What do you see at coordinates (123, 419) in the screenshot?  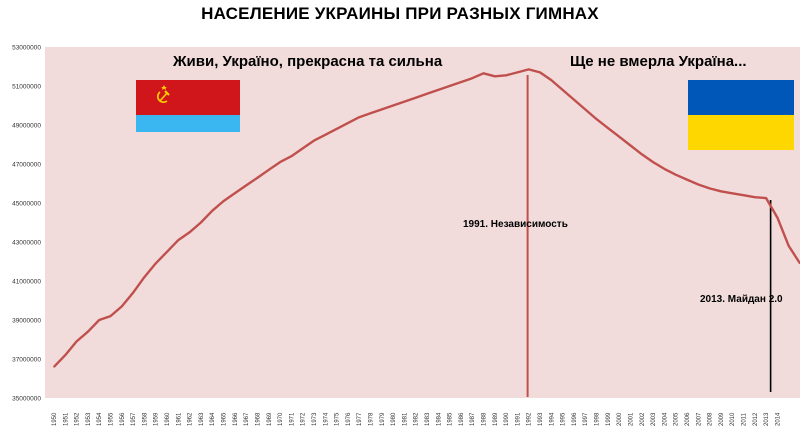 I see `x-tick-label: 1956` at bounding box center [123, 419].